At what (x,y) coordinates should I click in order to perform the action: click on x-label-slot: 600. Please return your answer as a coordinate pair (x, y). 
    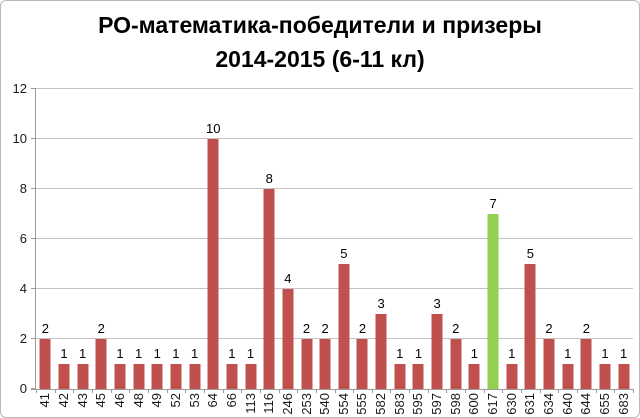
    Looking at the image, I should click on (474, 405).